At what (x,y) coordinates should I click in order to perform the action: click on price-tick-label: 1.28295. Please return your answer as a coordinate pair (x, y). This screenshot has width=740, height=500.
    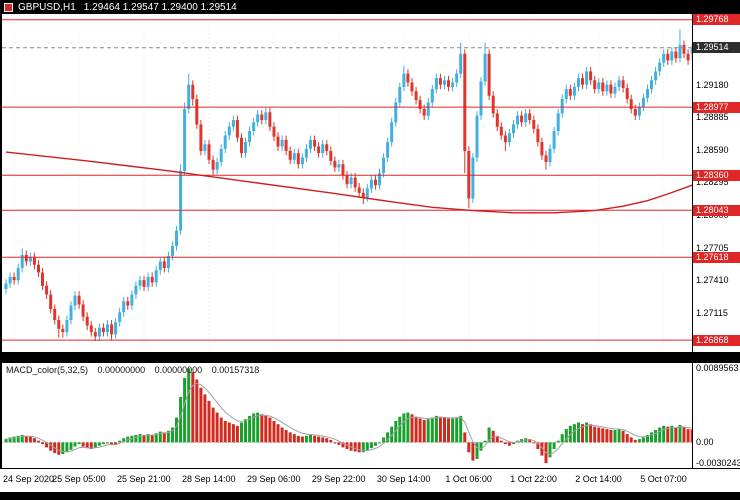
    Looking at the image, I should click on (712, 182).